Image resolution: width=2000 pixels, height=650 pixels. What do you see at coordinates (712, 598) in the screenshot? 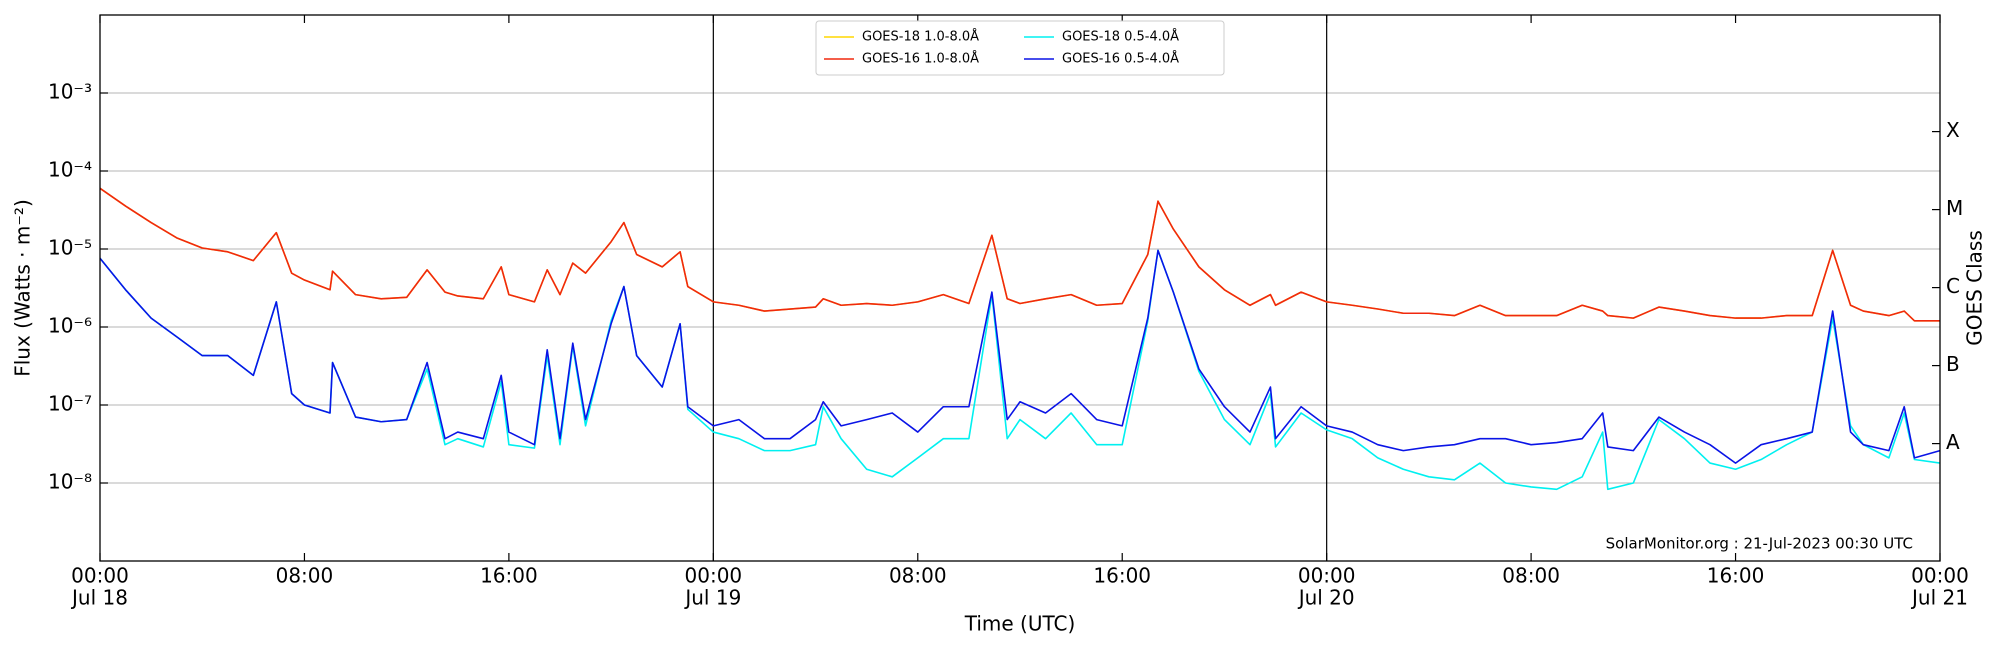
I see `x-date-label: Jul 19` at bounding box center [712, 598].